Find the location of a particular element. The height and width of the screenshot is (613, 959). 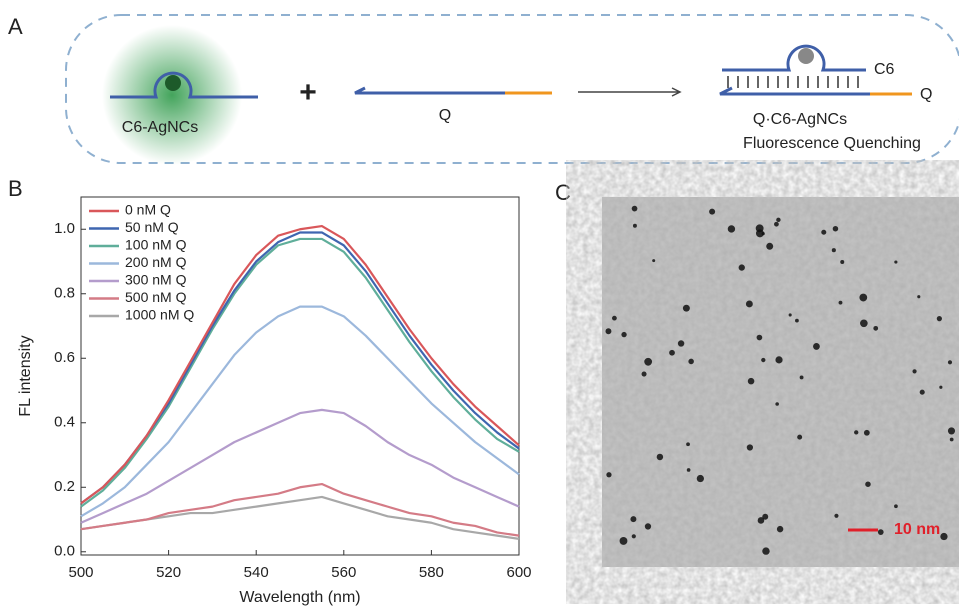

legend-label: 300 nM Q is located at coordinates (156, 280).